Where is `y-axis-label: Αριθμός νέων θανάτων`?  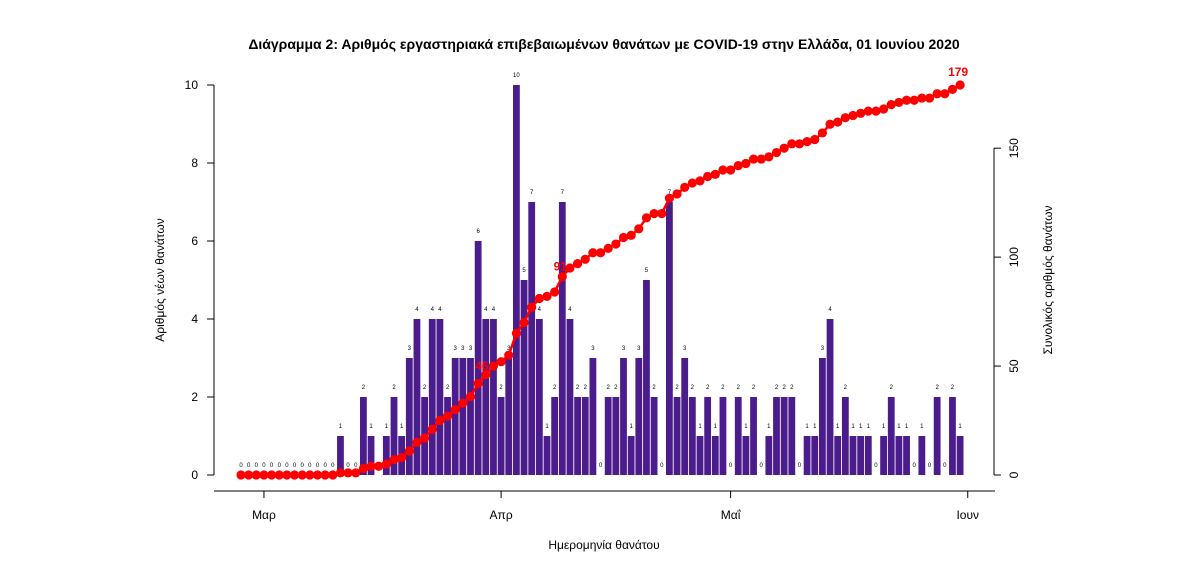 y-axis-label: Αριθμός νέων θανάτων is located at coordinates (160, 279).